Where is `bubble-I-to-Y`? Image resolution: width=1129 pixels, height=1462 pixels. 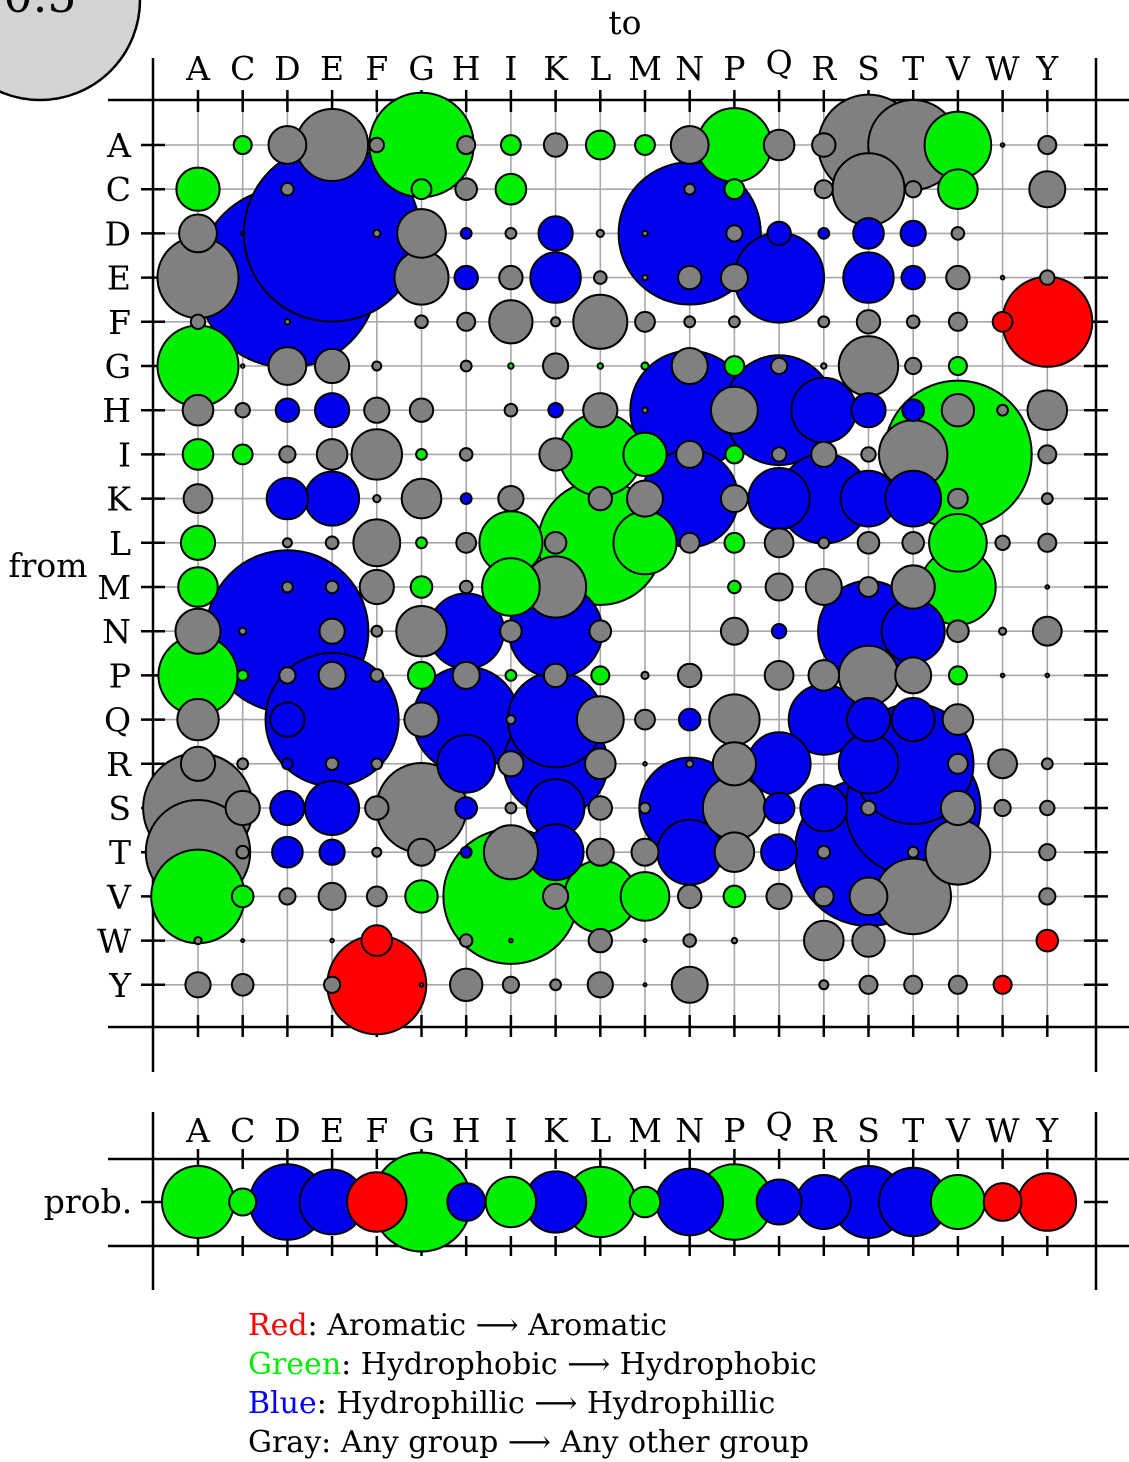
bubble-I-to-Y is located at coordinates (1047, 454).